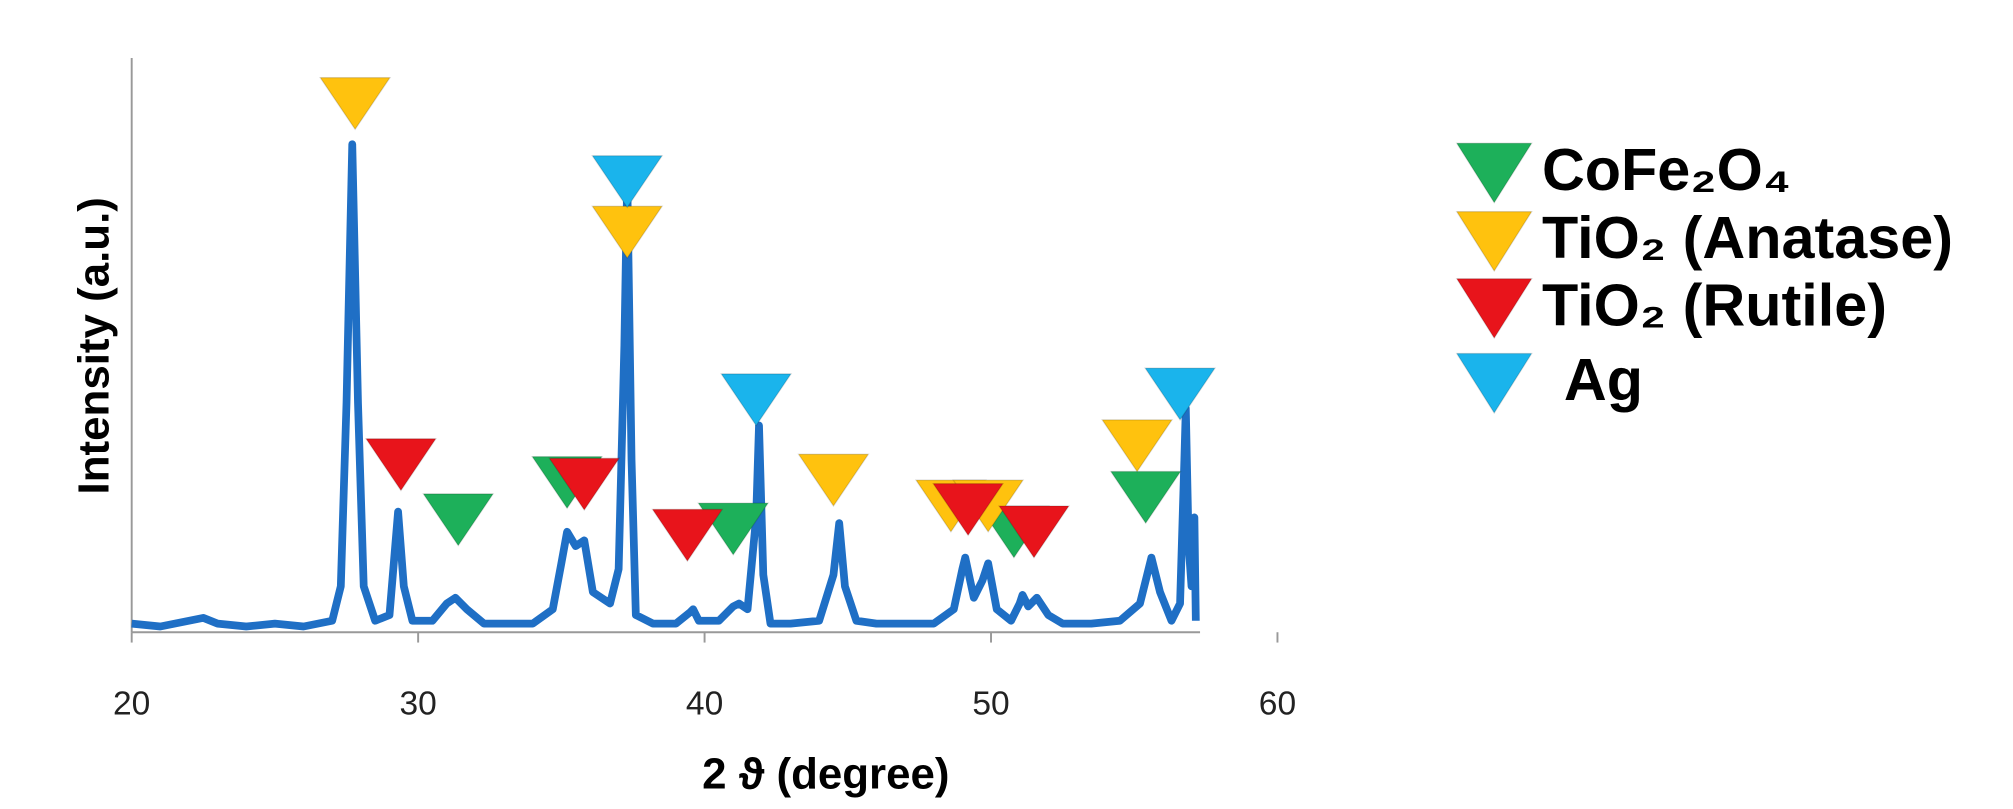 This screenshot has height=809, width=2013. Describe the element at coordinates (1277, 704) in the screenshot. I see `x-tick-label: 60` at that location.